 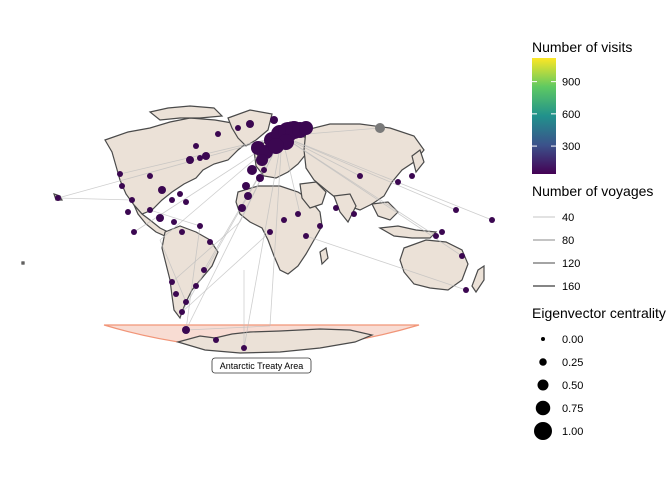 What do you see at coordinates (571, 264) in the screenshot?
I see `voyage-legend-label: 120` at bounding box center [571, 264].